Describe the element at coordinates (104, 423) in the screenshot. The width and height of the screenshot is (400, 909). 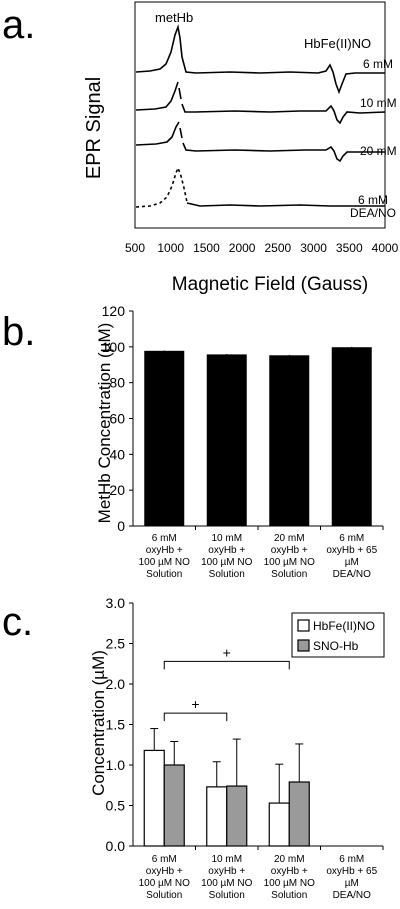
I see `panel-b-y-axis-label: MetHb Concentration (µM)` at that location.